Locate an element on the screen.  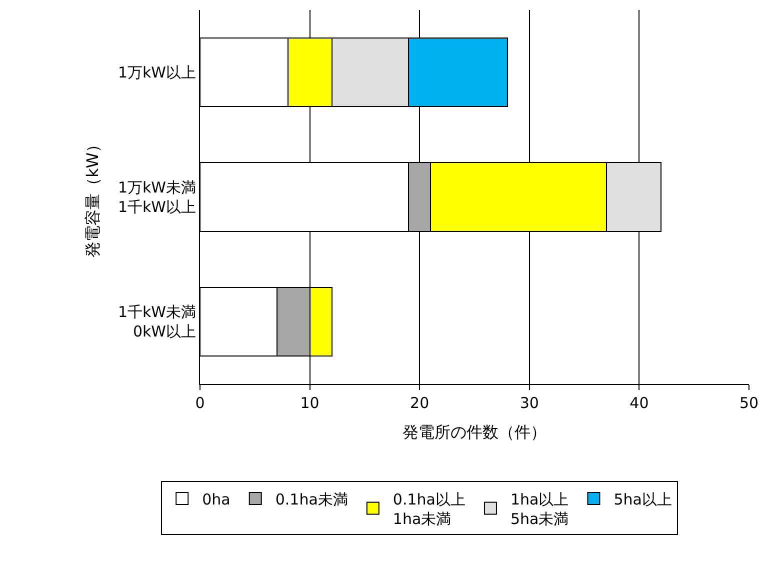
x-tick-label: 0 is located at coordinates (200, 403).